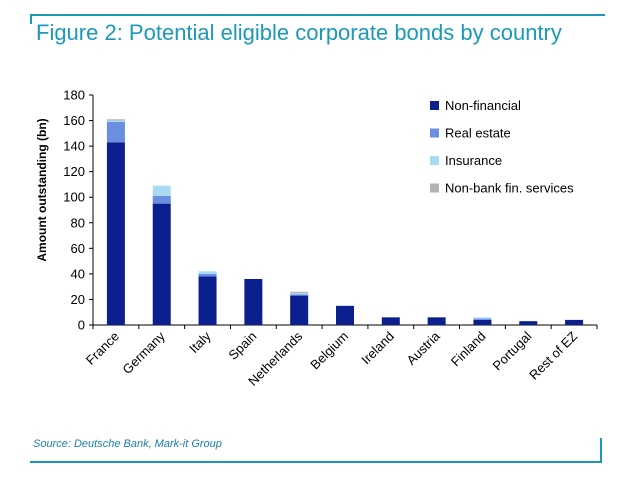 Image resolution: width=640 pixels, height=480 pixels. What do you see at coordinates (78, 248) in the screenshot?
I see `y-tick-label: 60` at bounding box center [78, 248].